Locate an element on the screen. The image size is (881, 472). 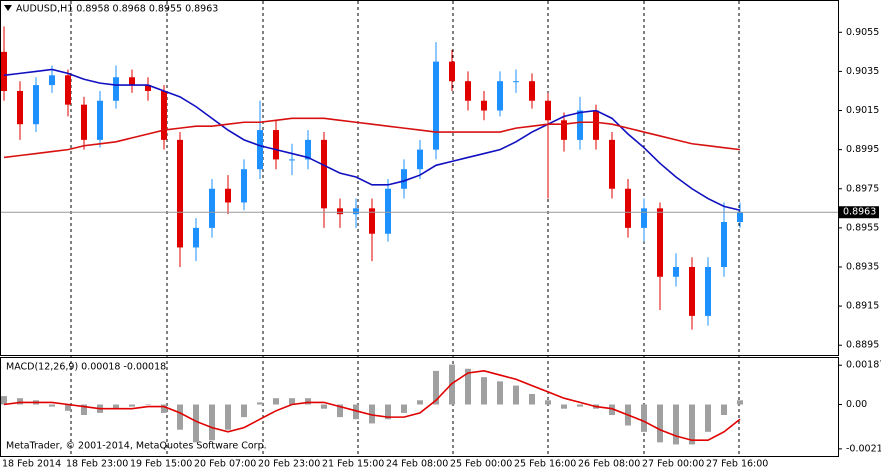
y-tick-label: 0.8975 is located at coordinates (862, 188).